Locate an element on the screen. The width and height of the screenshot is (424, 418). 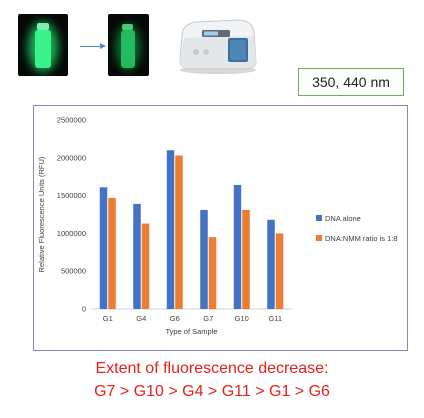
dimmed-vial-icon is located at coordinates (128, 45).